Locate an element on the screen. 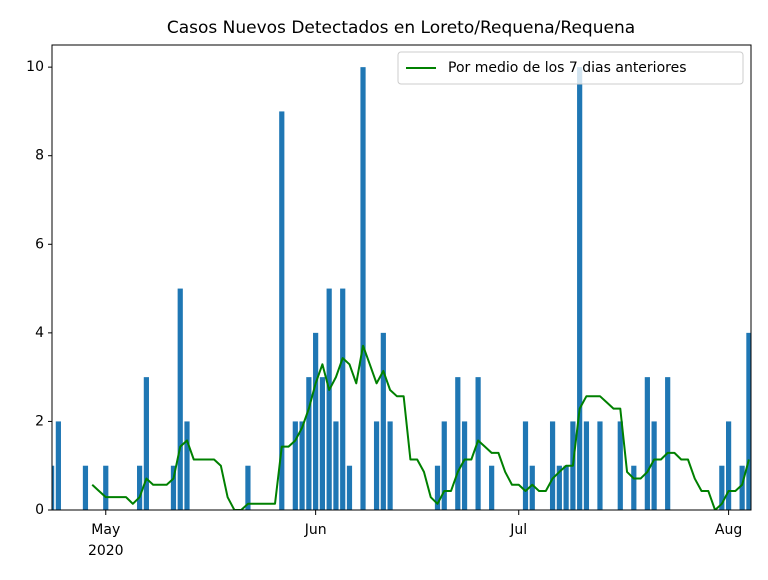  x-tick-label: Jul is located at coordinates (518, 530).